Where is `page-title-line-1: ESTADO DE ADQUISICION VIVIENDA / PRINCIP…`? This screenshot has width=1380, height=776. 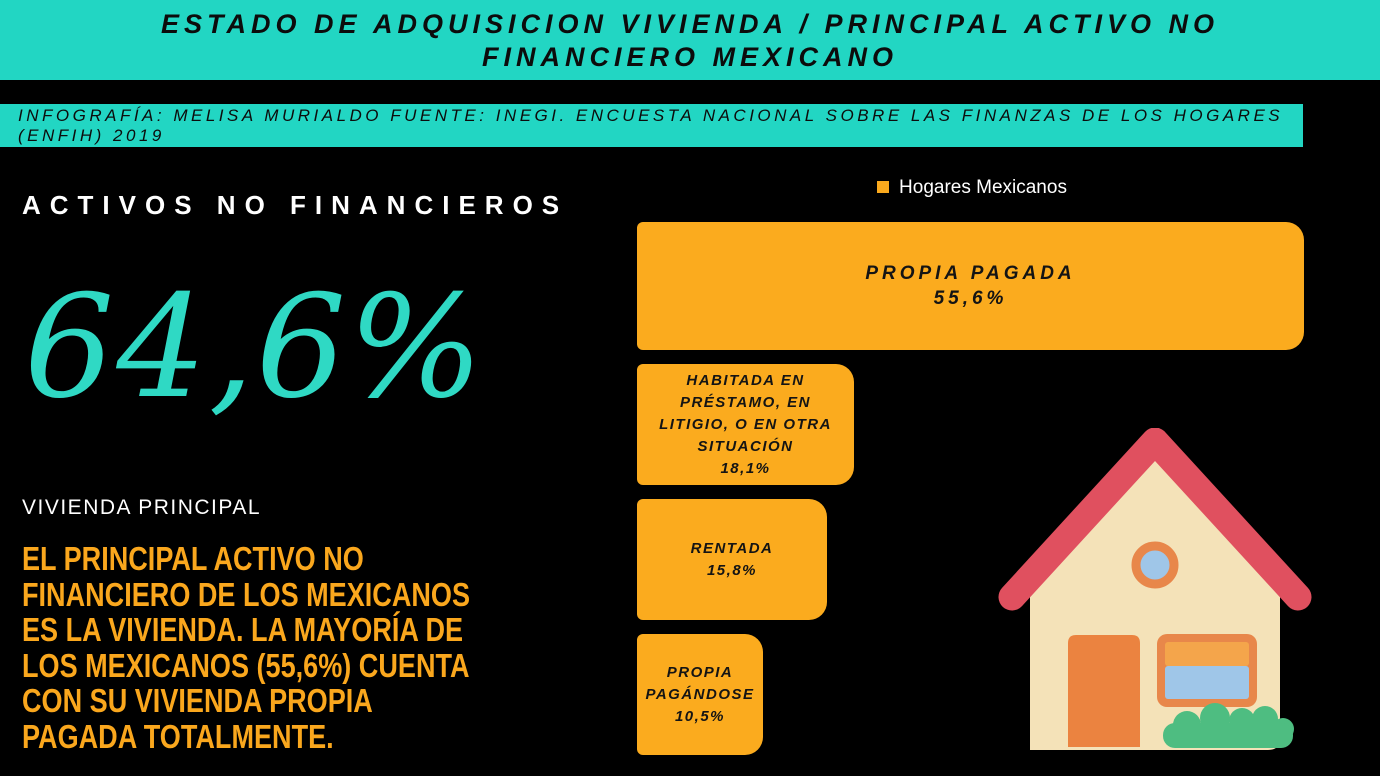 page-title-line-1: ESTADO DE ADQUISICION VIVIENDA / PRINCIP… is located at coordinates (690, 24).